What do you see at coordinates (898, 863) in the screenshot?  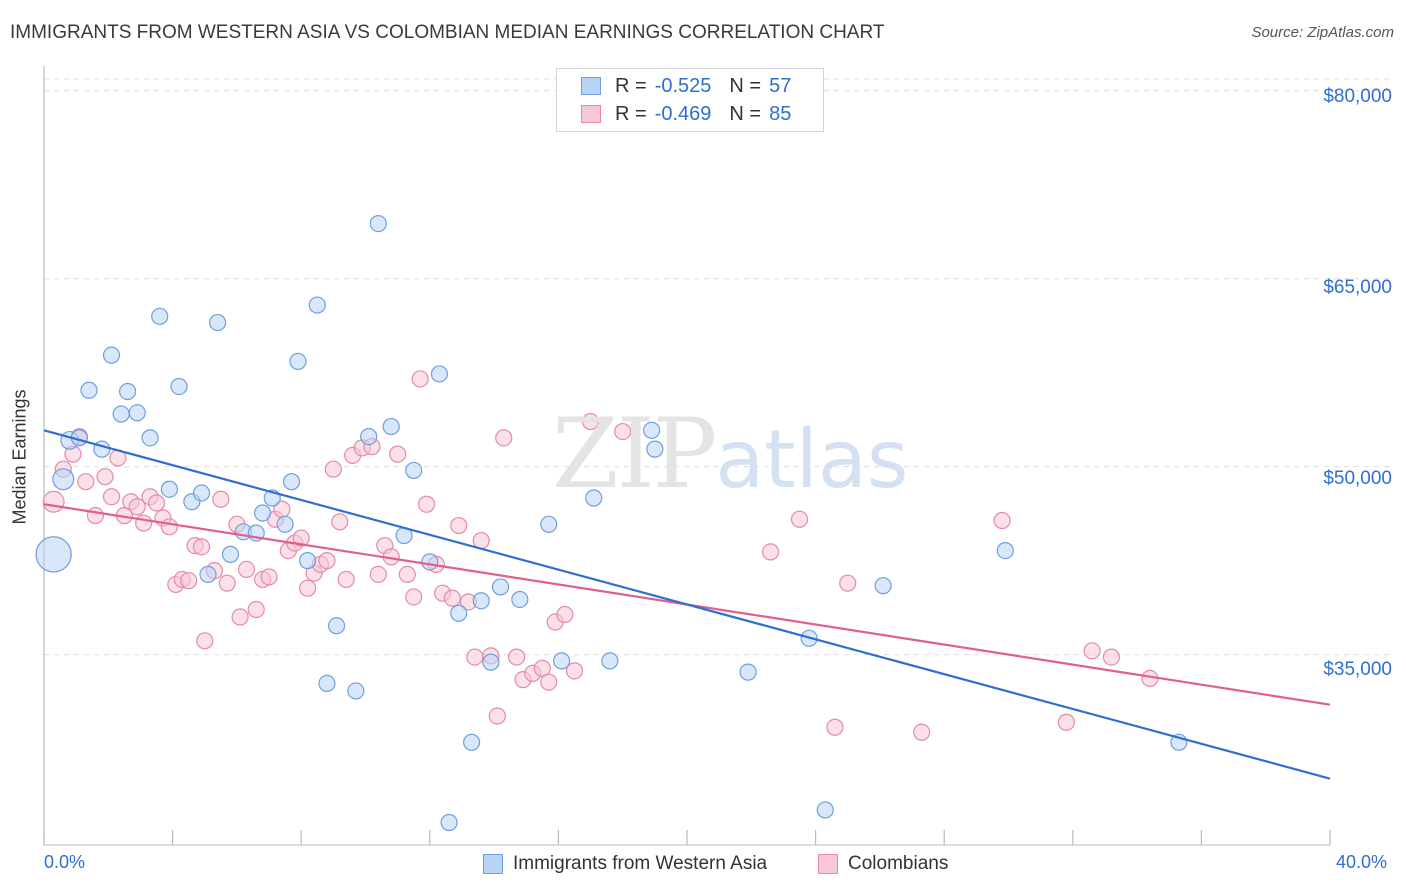 I see `legend-label: Colombians` at bounding box center [898, 863].